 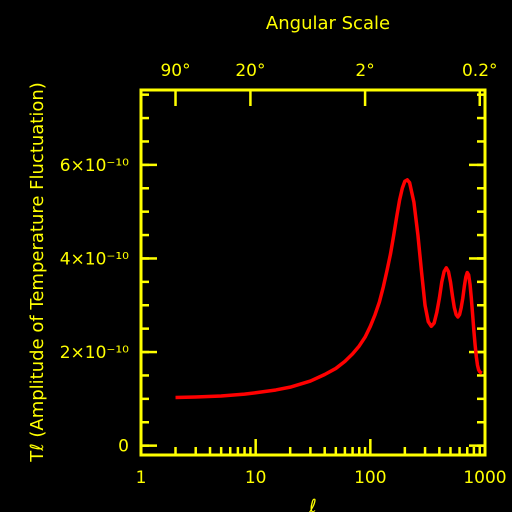 What do you see at coordinates (94, 166) in the screenshot?
I see `y-tick-label: 6×10⁻¹⁰` at bounding box center [94, 166].